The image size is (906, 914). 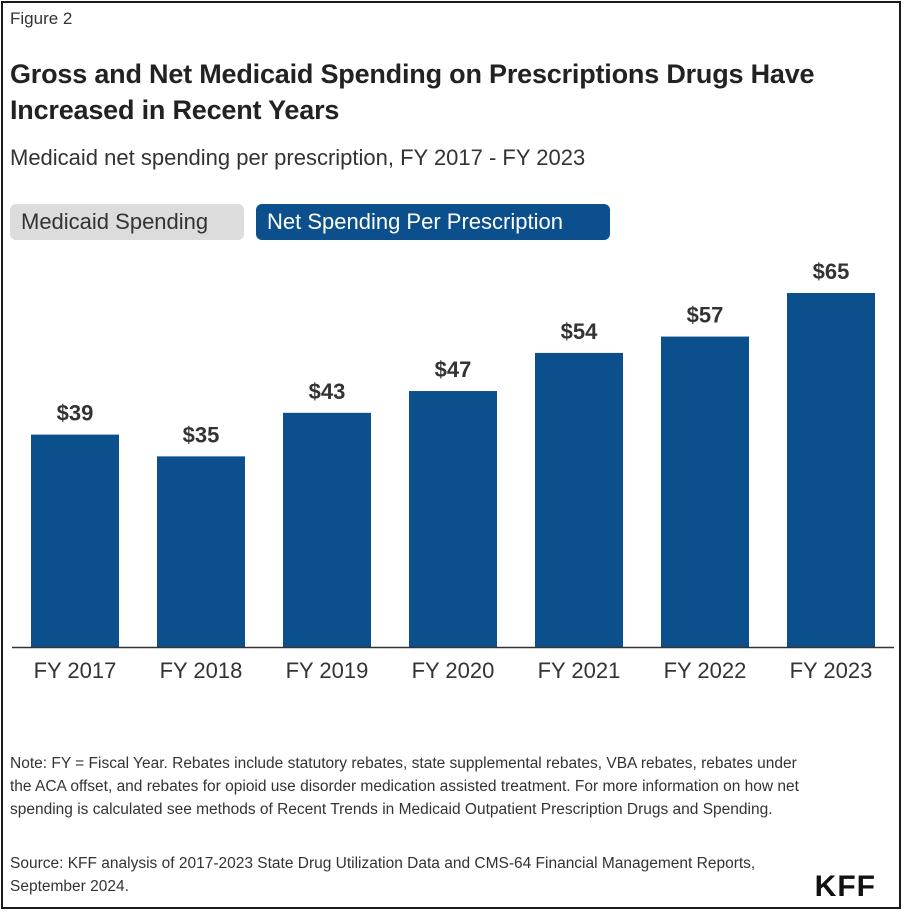 I want to click on x-tick-label: FY 2022, so click(x=705, y=670).